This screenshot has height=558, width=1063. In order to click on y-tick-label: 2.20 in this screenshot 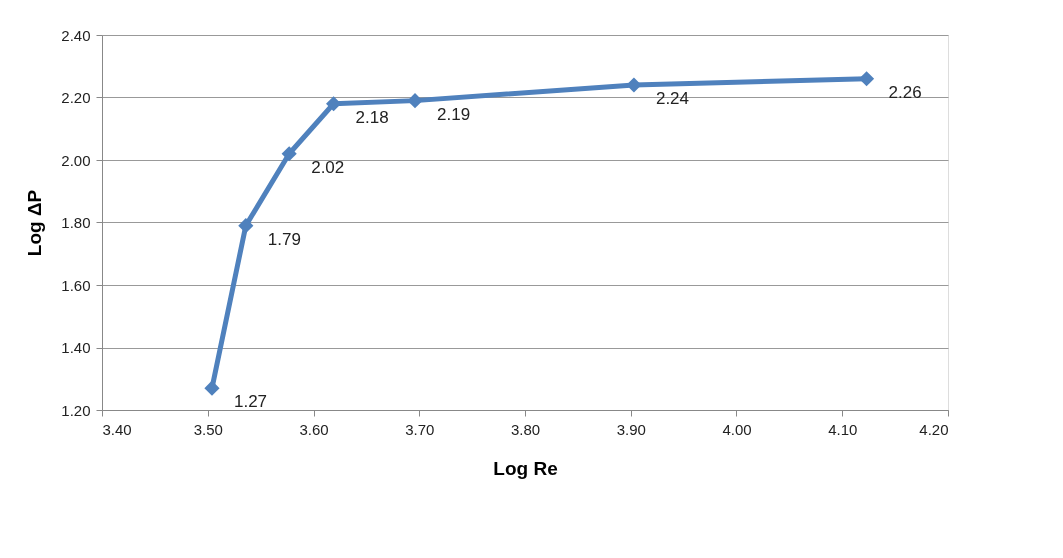, I will do `click(76, 97)`.